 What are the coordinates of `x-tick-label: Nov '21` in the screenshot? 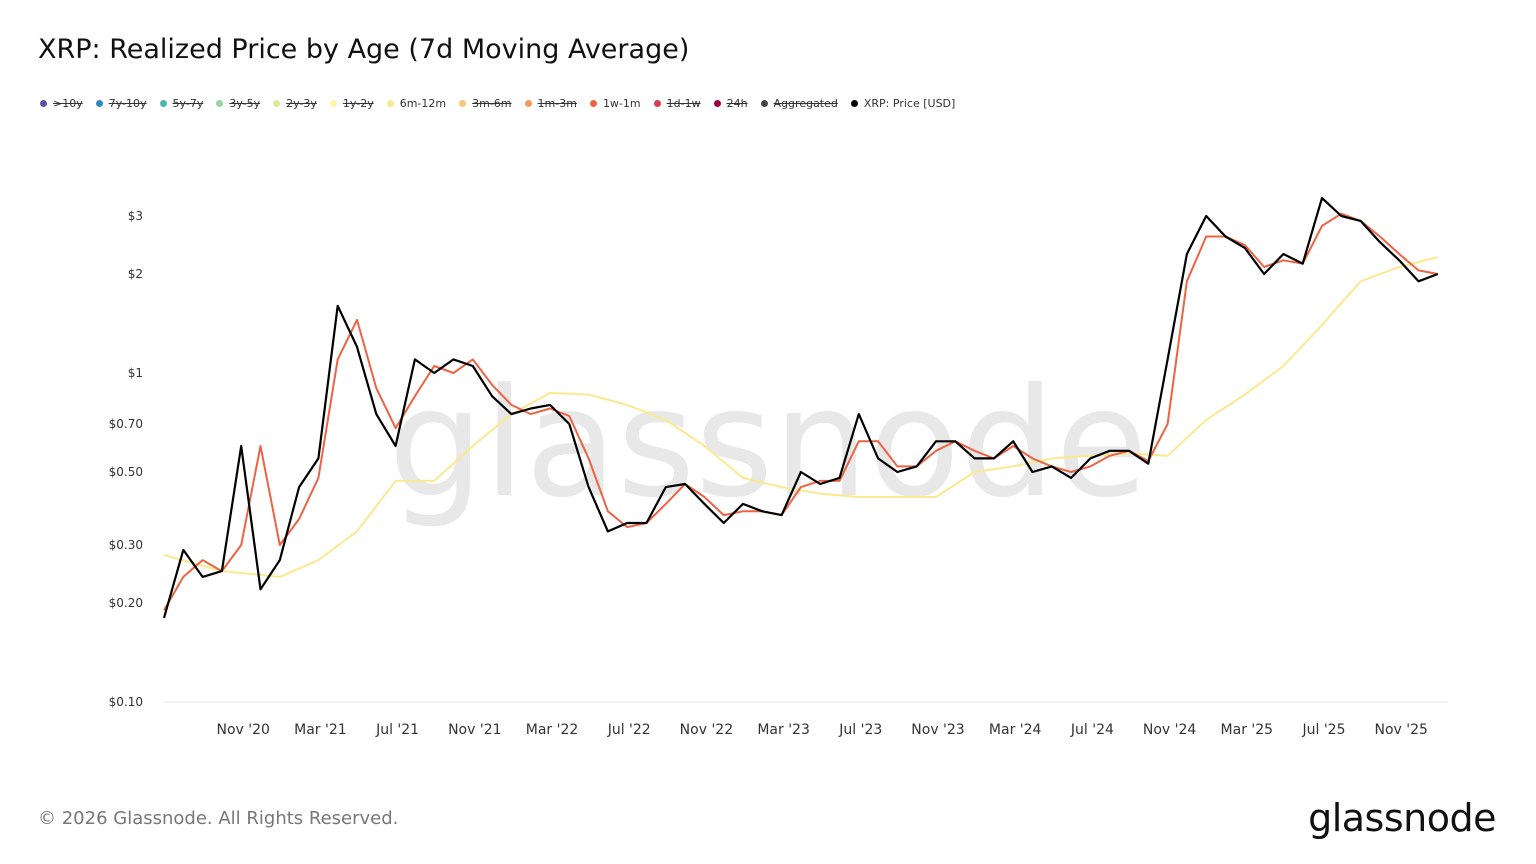 It's located at (474, 730).